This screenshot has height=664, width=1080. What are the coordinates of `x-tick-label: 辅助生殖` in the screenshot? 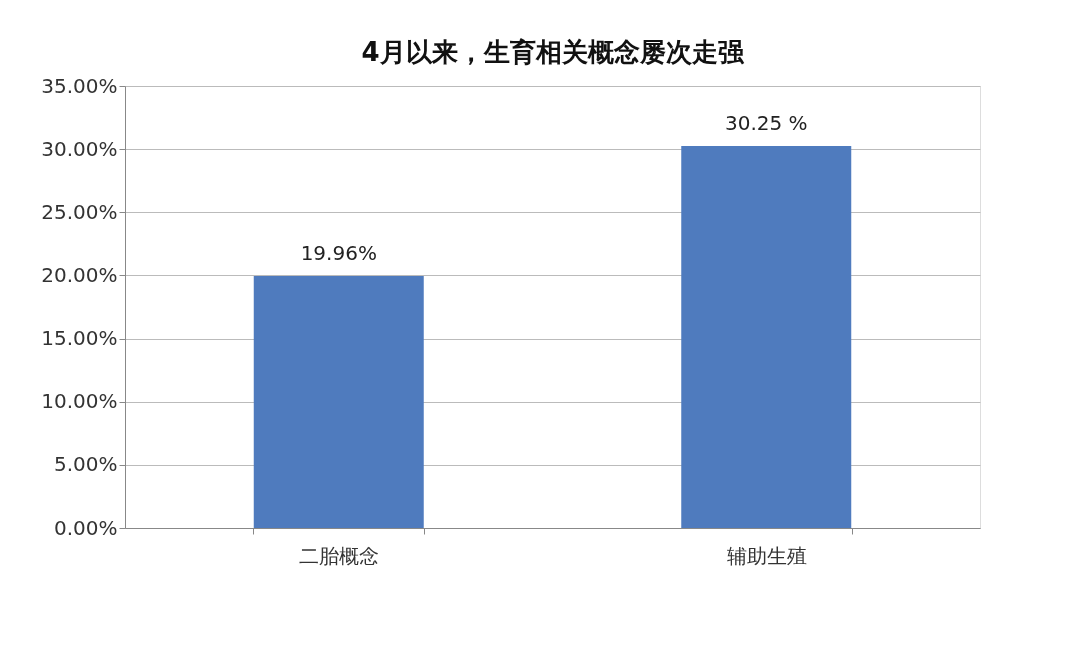 It's located at (766, 555).